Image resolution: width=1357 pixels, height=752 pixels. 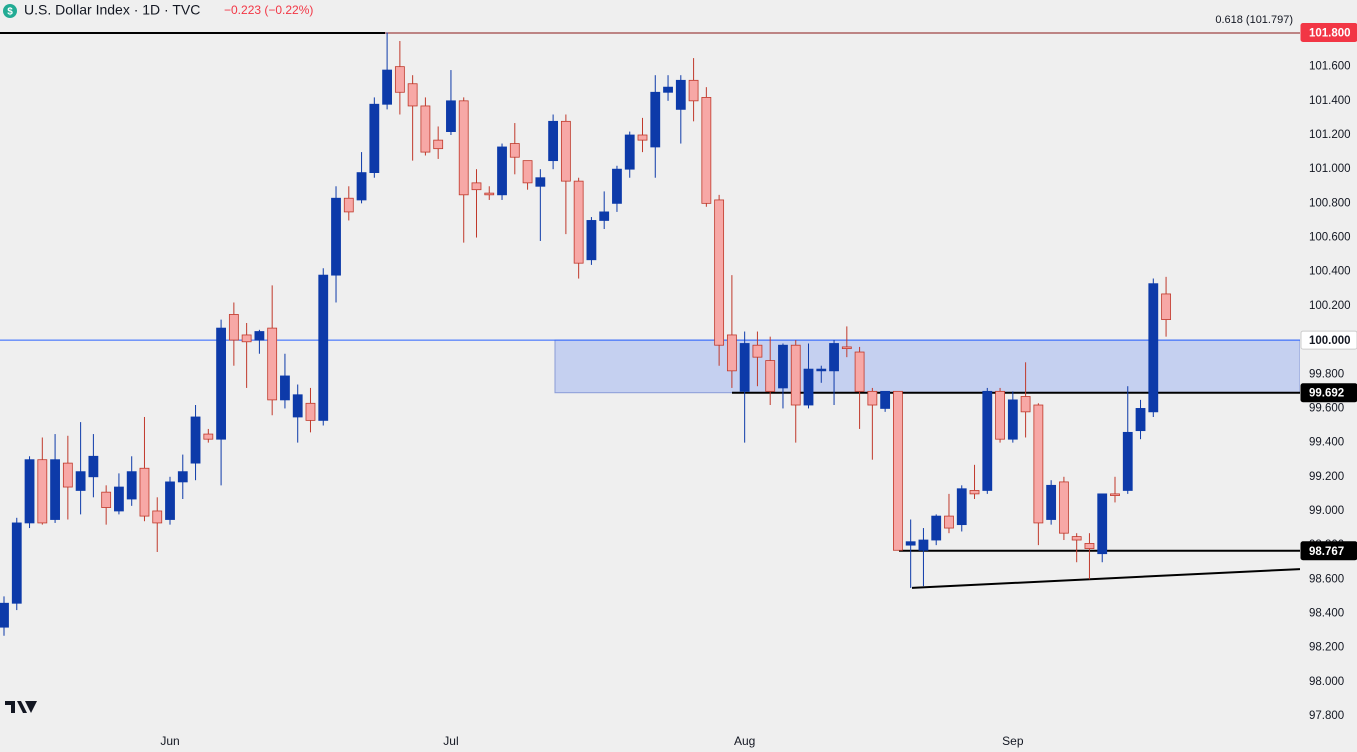 What do you see at coordinates (1330, 272) in the screenshot?
I see `y-tick-label: 100.400` at bounding box center [1330, 272].